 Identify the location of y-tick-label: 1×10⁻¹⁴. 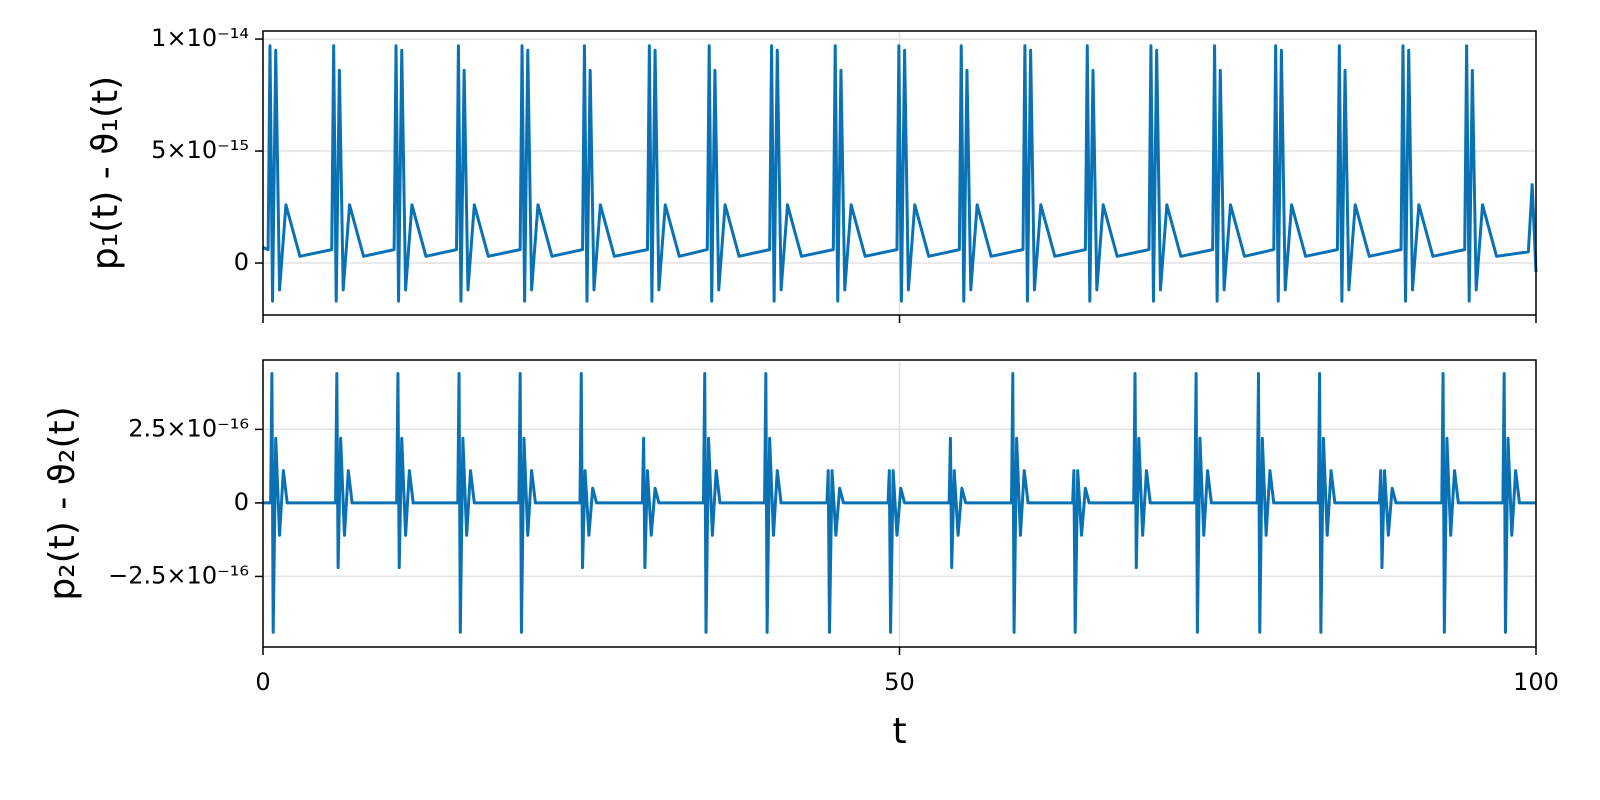
(200, 38).